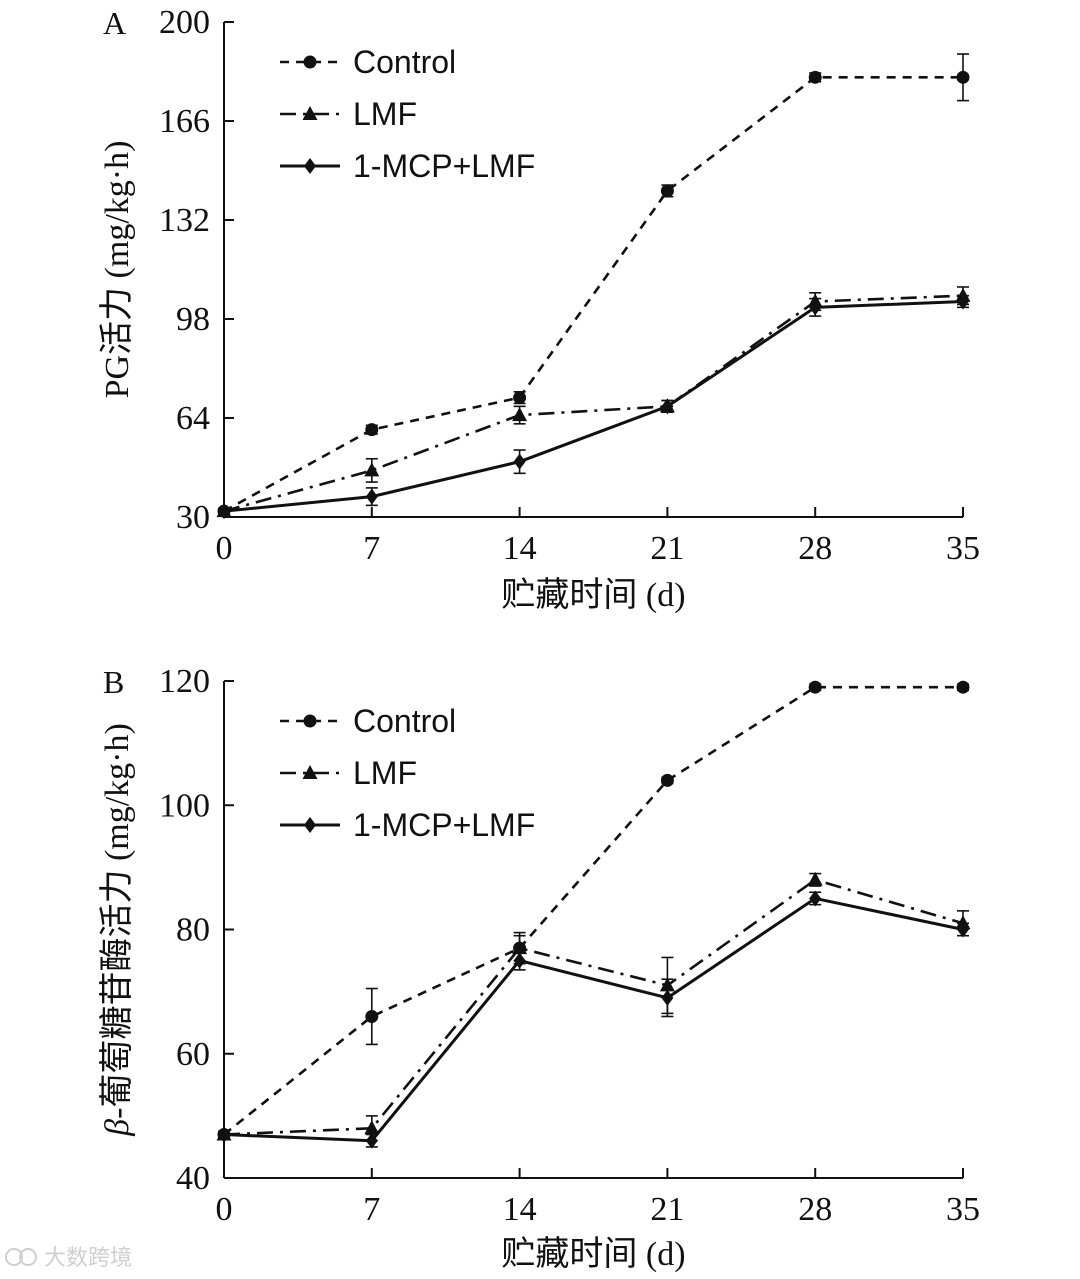 The height and width of the screenshot is (1279, 1080). What do you see at coordinates (184, 805) in the screenshot?
I see `y-tick-label: 100` at bounding box center [184, 805].